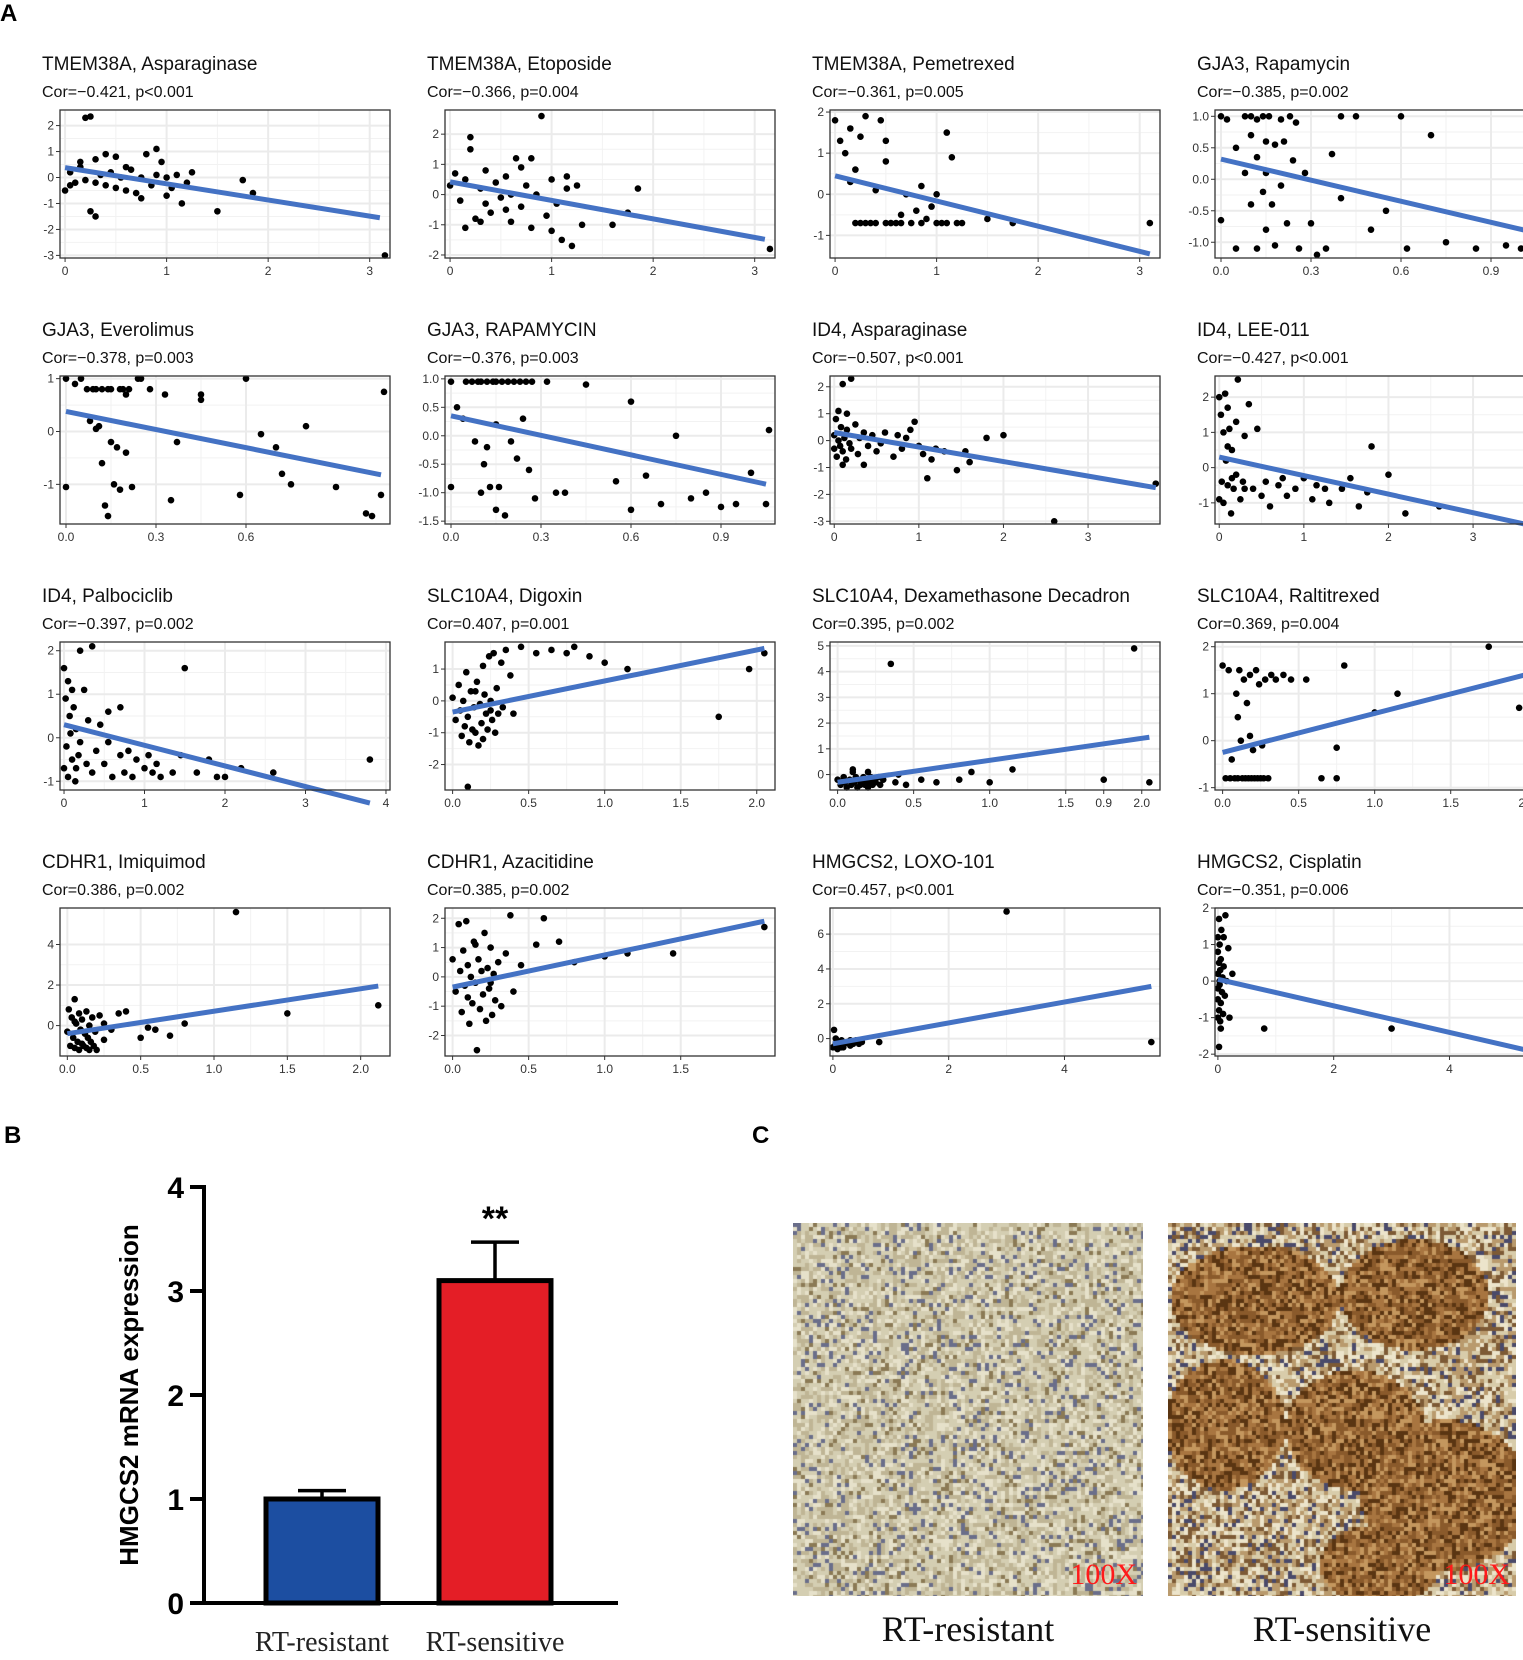  What do you see at coordinates (510, 862) in the screenshot?
I see `plot-title: CDHR1, Azacitidine` at bounding box center [510, 862].